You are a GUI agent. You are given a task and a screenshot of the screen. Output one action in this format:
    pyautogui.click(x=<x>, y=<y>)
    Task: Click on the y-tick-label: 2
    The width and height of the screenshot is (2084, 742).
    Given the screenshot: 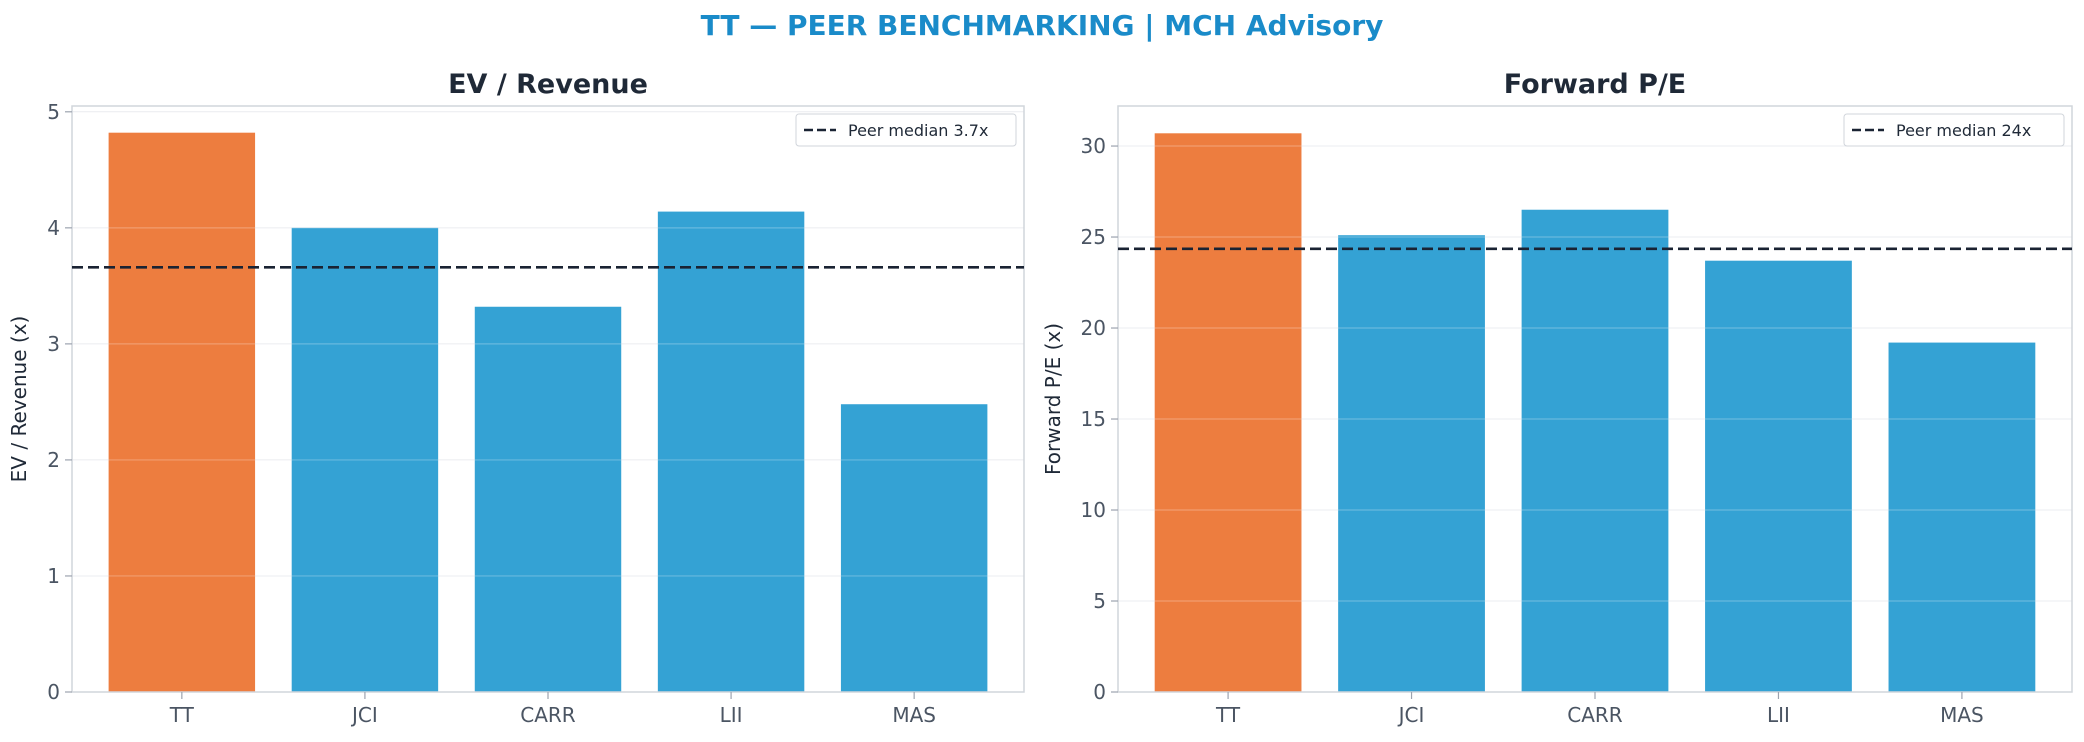 What is the action you would take?
    pyautogui.click(x=53, y=460)
    